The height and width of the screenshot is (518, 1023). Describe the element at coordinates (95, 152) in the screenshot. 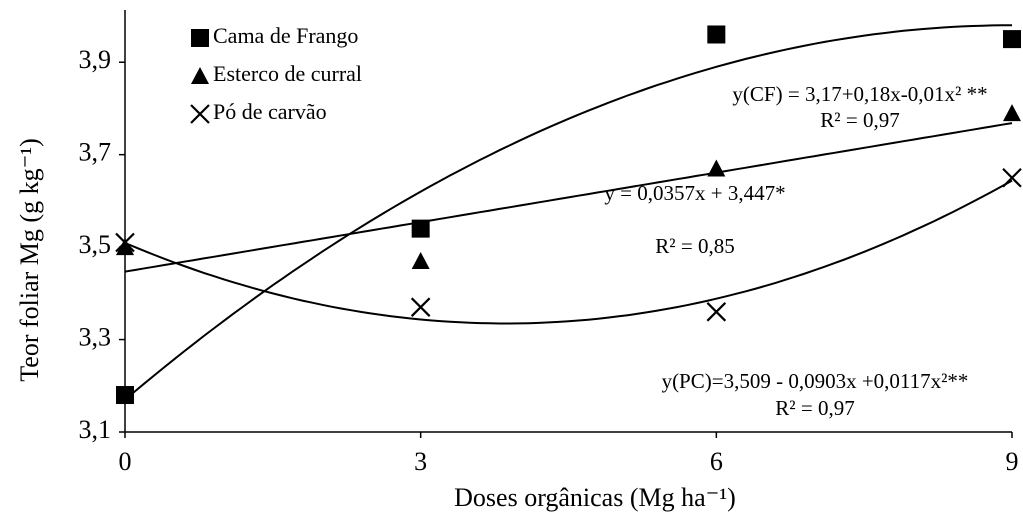

I see `y-tick-label: 3,7` at that location.